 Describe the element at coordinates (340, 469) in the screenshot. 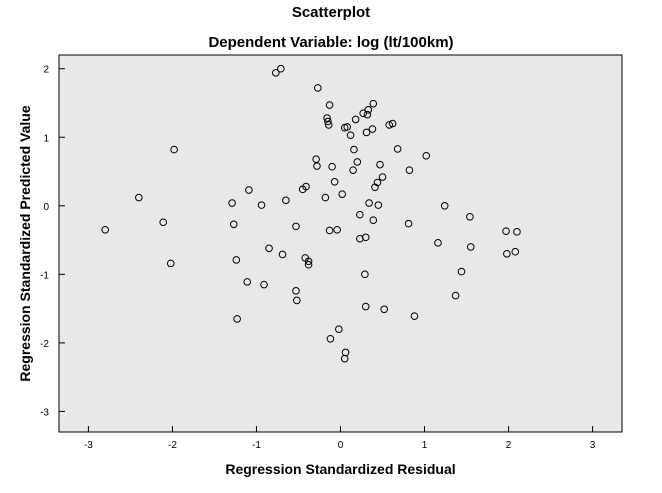

I see `x-axis-label: Regression Standardized Residual` at that location.